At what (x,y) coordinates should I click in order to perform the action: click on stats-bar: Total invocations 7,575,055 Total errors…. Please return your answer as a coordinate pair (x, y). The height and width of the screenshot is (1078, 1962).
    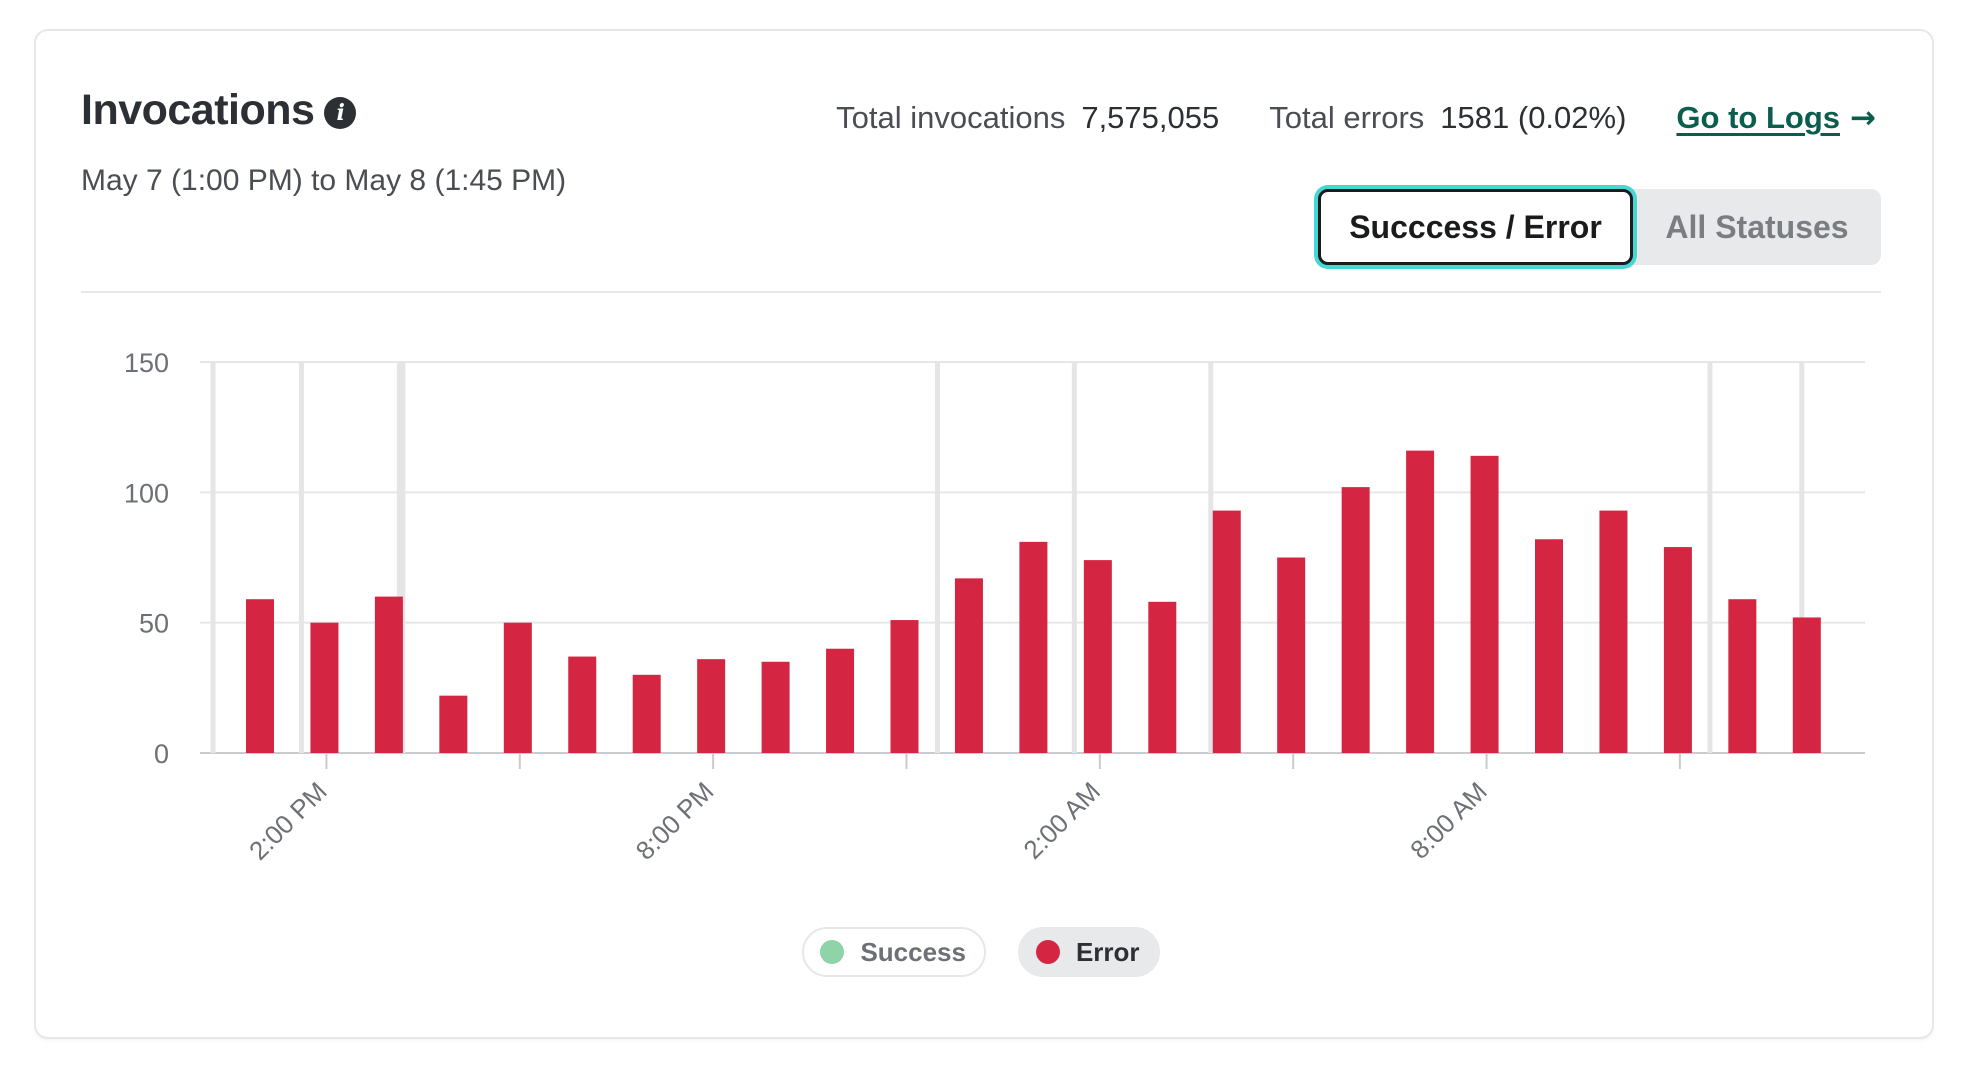
    Looking at the image, I should click on (1356, 118).